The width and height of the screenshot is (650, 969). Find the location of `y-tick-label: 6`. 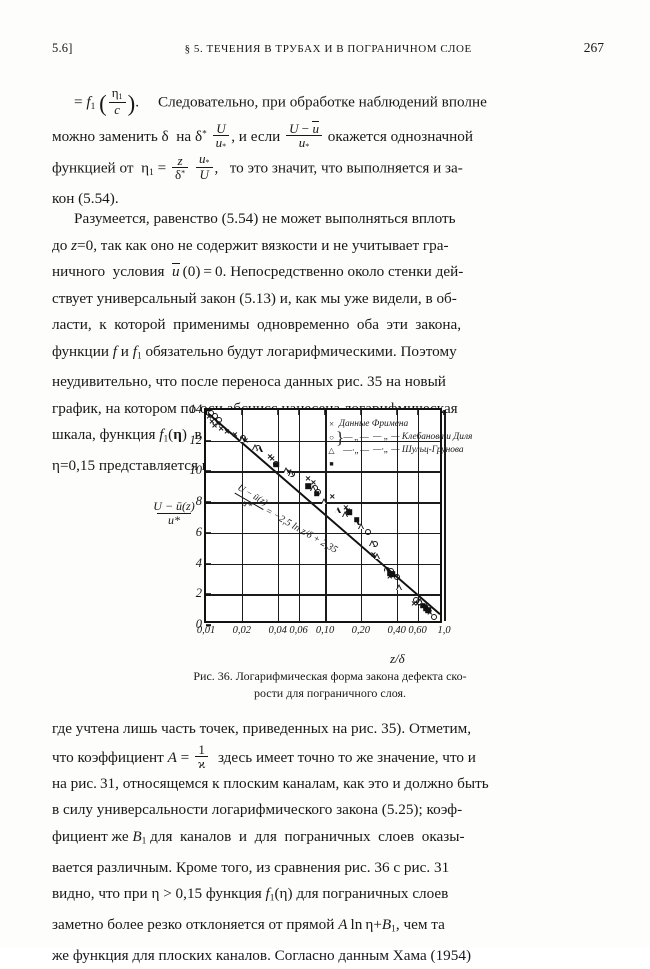

y-tick-label: 6 is located at coordinates (198, 532).